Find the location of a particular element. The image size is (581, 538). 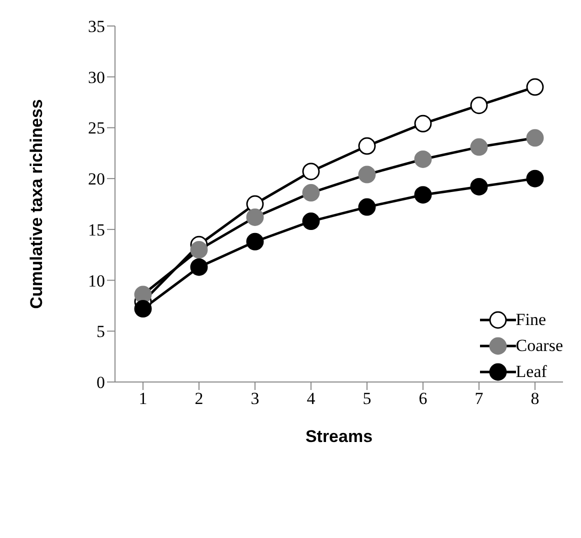

y-tick-label: 5 is located at coordinates (100, 332).